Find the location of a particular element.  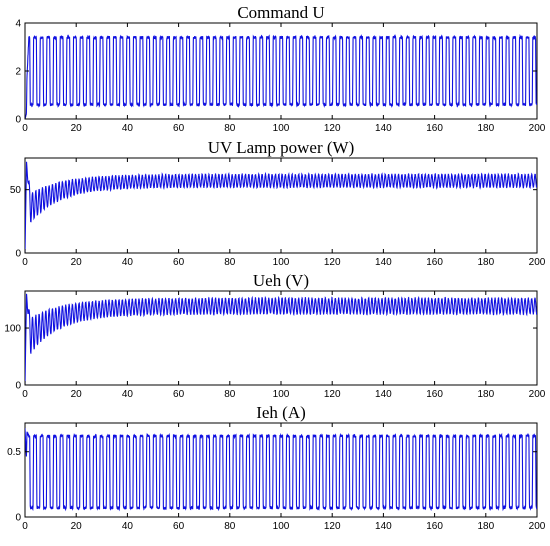

y-tick-label: 50 is located at coordinates (16, 190).